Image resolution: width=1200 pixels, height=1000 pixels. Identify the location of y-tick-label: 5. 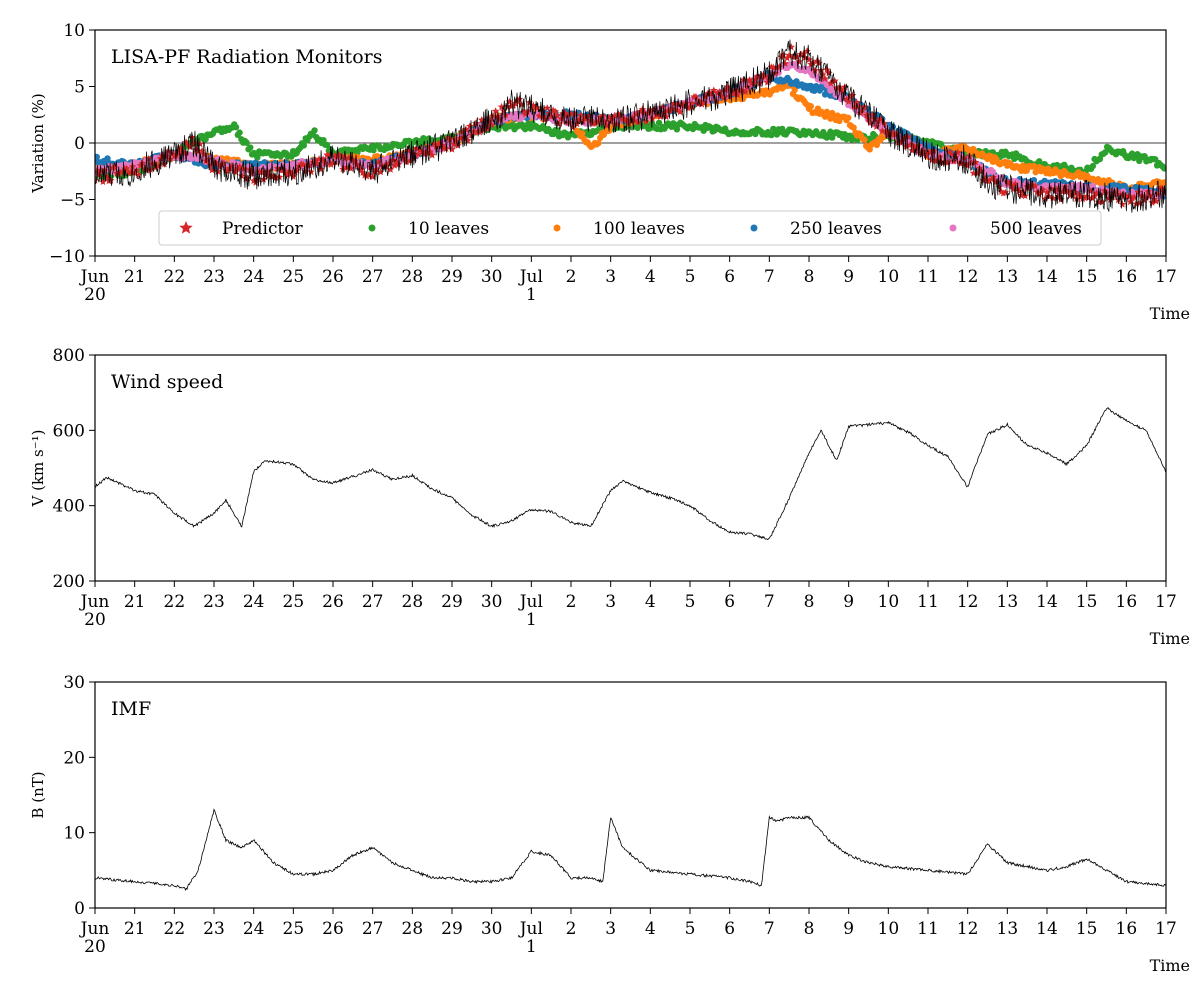
(79, 88).